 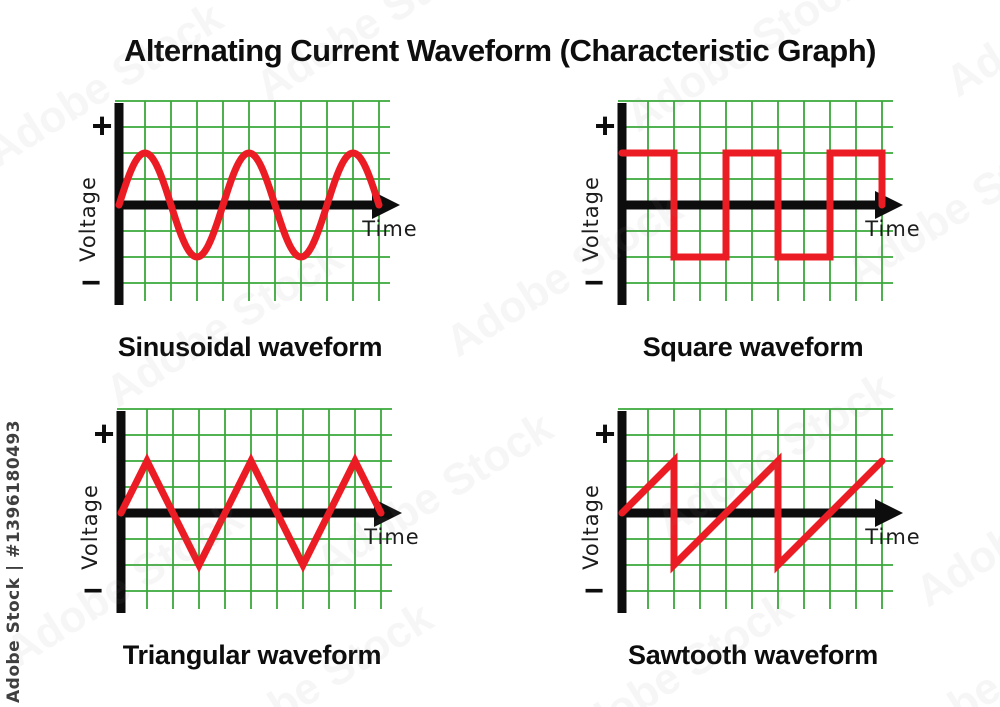 I want to click on panel-caption: Sinusoidal waveform, so click(x=250, y=347).